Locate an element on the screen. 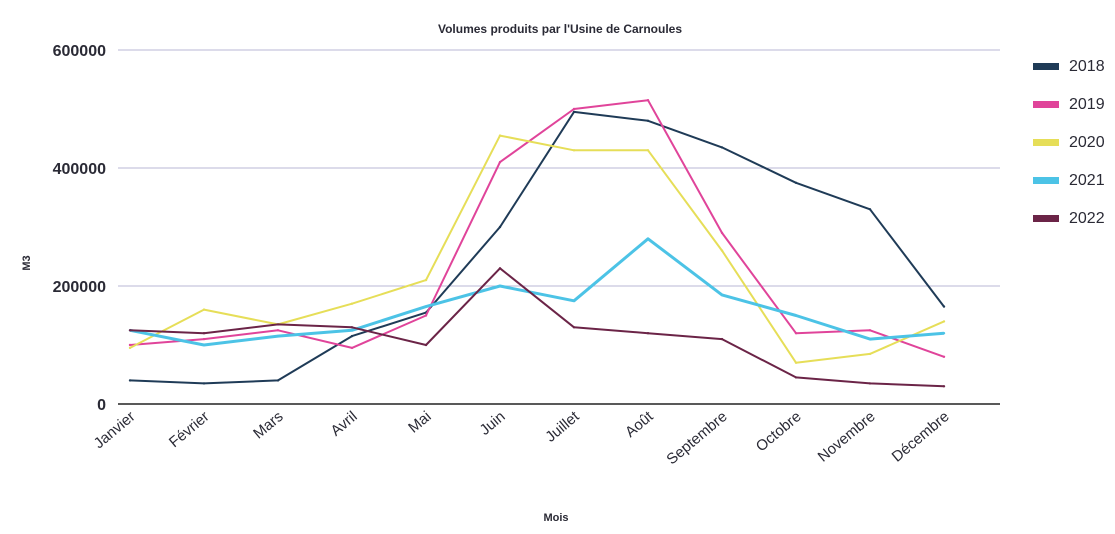  y-axis-ticks: 0 200000 400000 600000 is located at coordinates (79, 228).